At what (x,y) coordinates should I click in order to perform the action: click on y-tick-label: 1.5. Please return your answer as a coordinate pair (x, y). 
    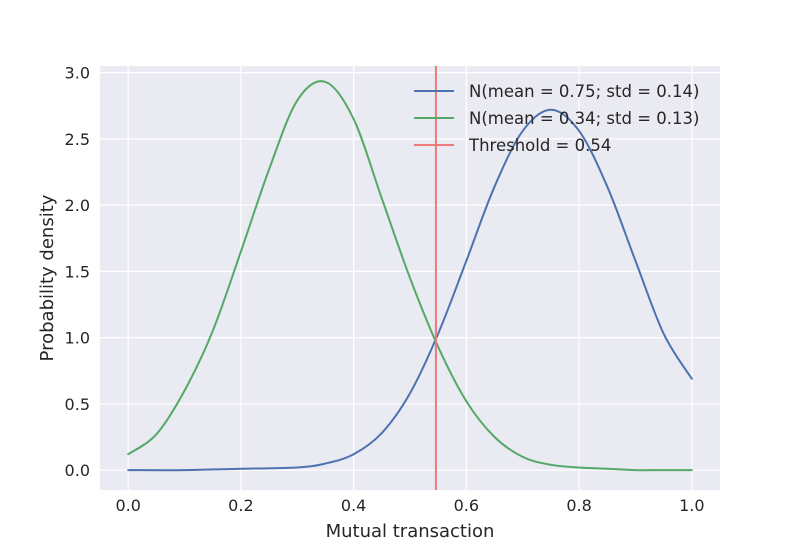
    Looking at the image, I should click on (77, 271).